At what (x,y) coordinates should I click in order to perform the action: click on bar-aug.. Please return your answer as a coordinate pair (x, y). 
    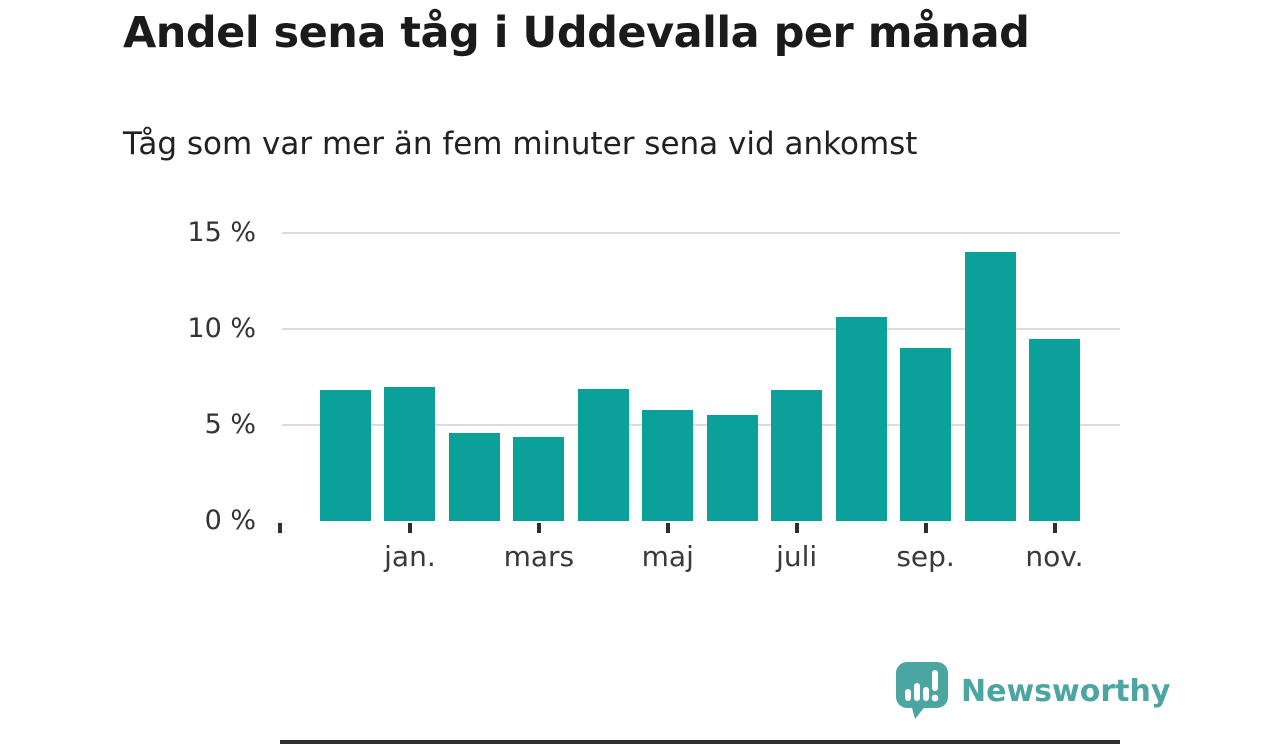
    Looking at the image, I should click on (861, 419).